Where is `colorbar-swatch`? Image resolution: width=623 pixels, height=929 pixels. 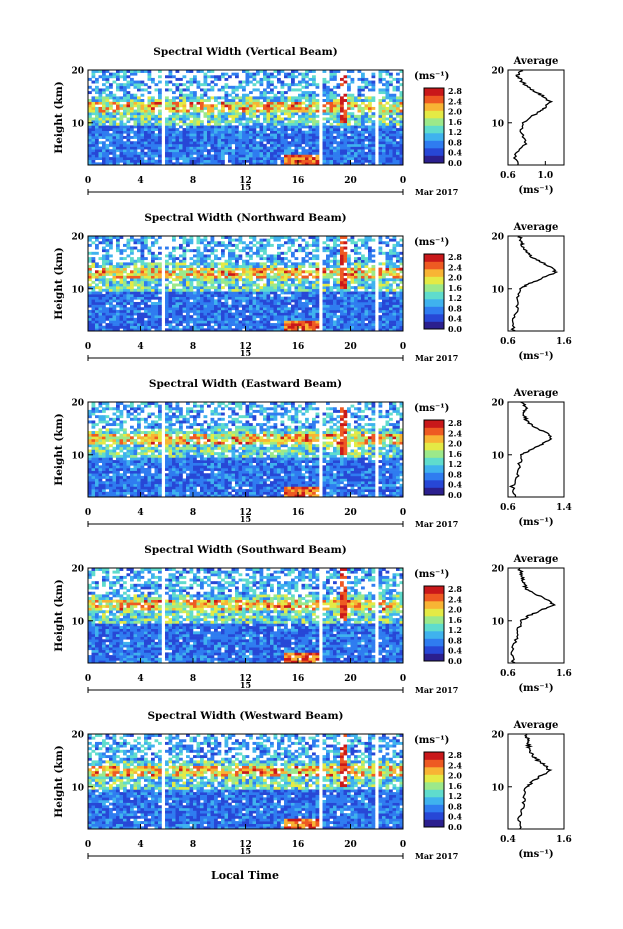
colorbar-swatch is located at coordinates (434, 152).